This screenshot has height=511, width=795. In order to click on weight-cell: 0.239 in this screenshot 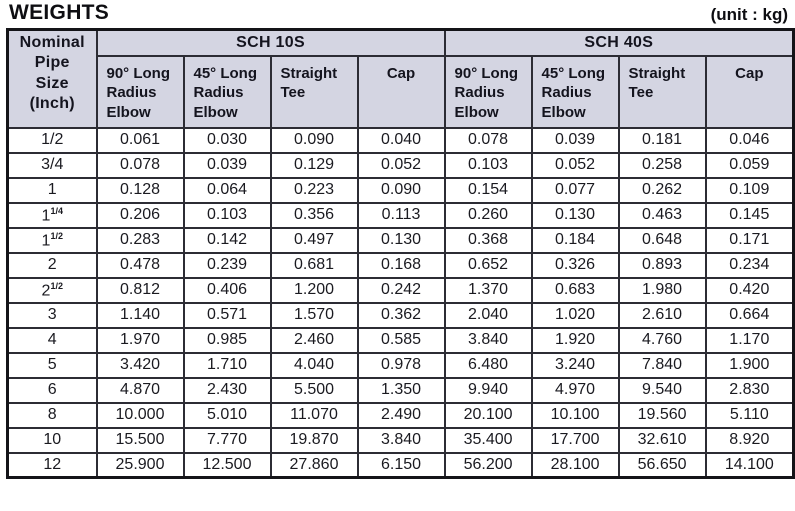, I will do `click(227, 265)`.